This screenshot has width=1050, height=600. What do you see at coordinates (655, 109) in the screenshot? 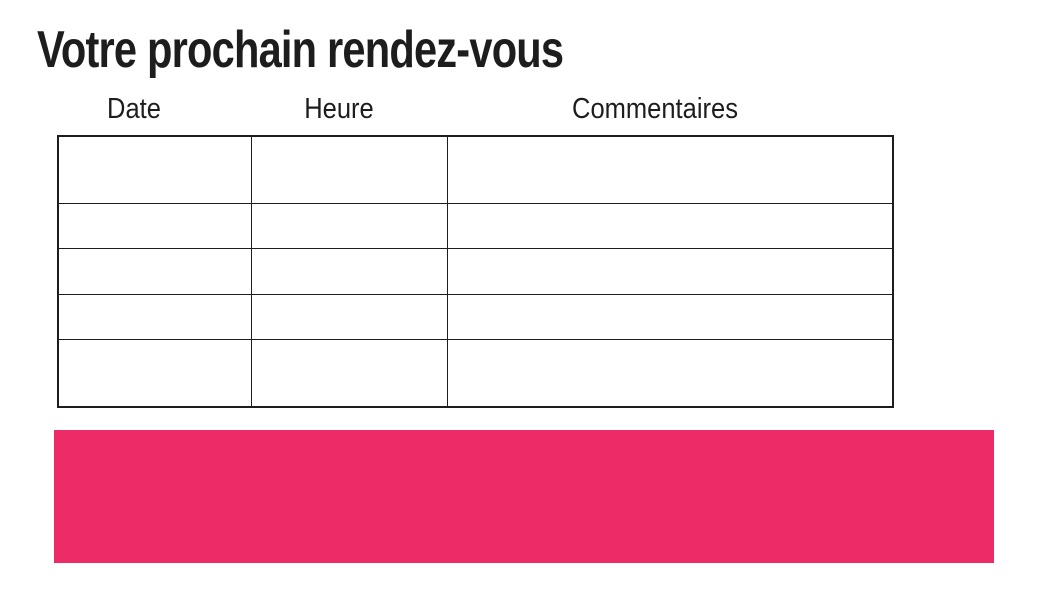
I see `table-header-commentaires: Commentaires` at bounding box center [655, 109].